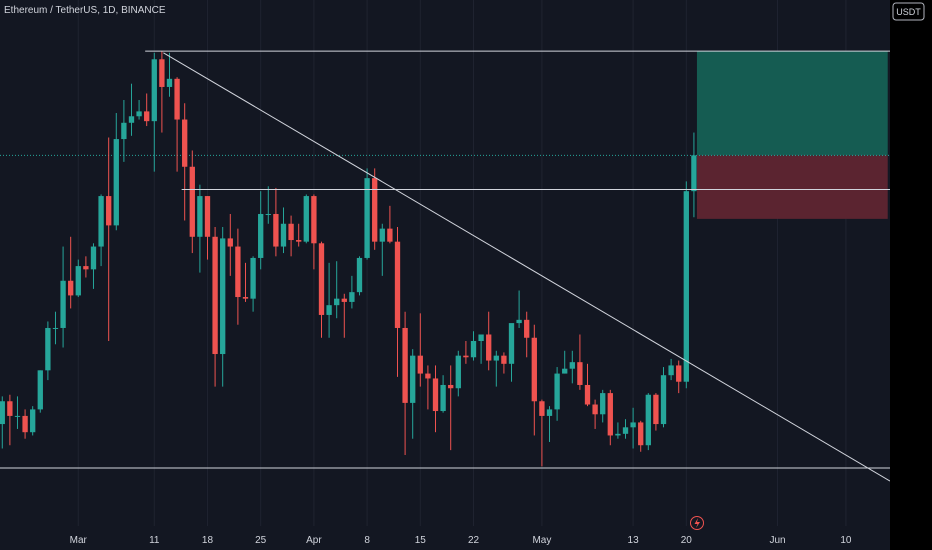  I want to click on x-tick-label: 20, so click(687, 540).